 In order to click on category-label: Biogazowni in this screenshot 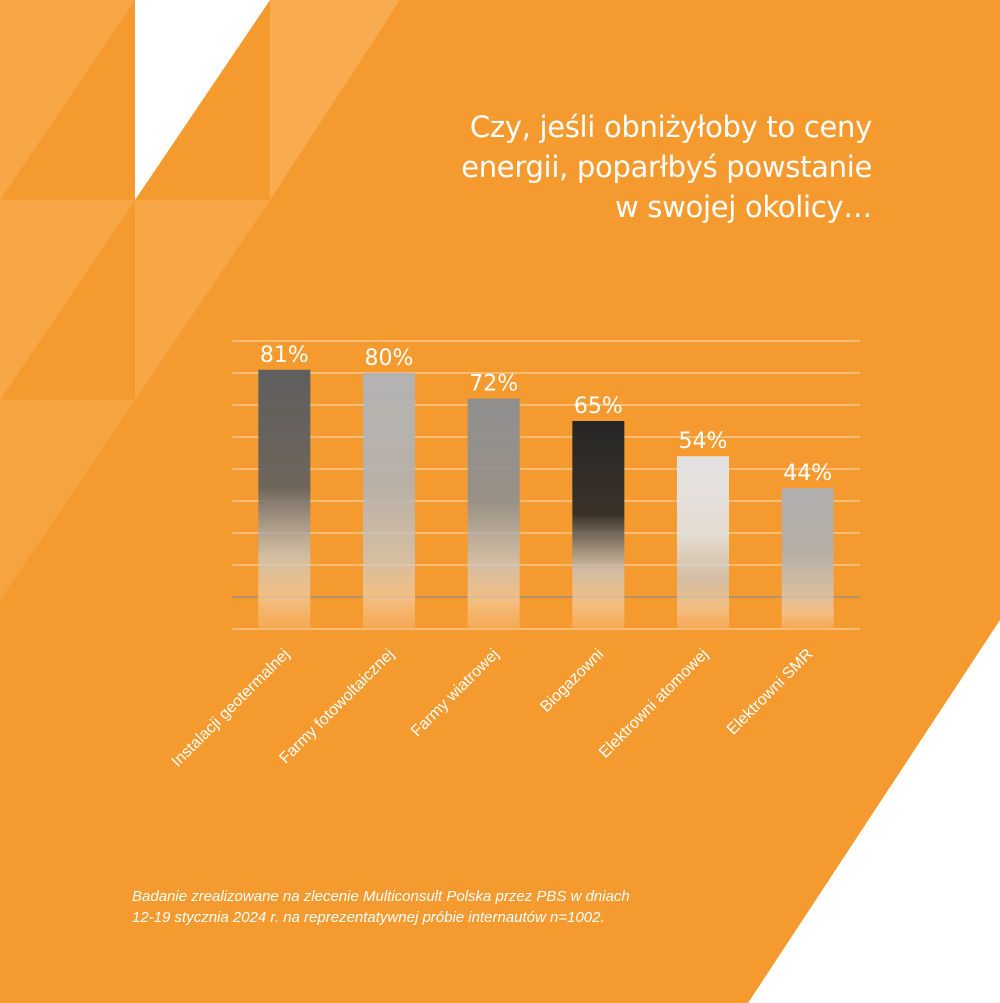, I will do `click(572, 681)`.